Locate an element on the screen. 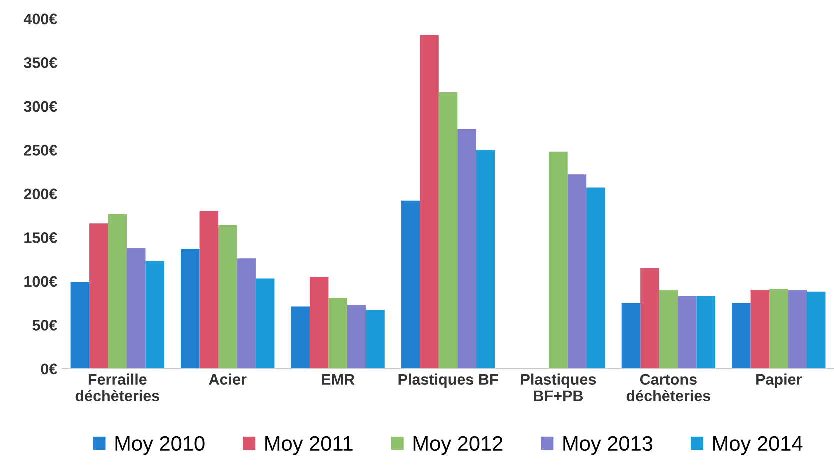 Image resolution: width=834 pixels, height=473 pixels. y-tick-label: 250€ is located at coordinates (41, 150).